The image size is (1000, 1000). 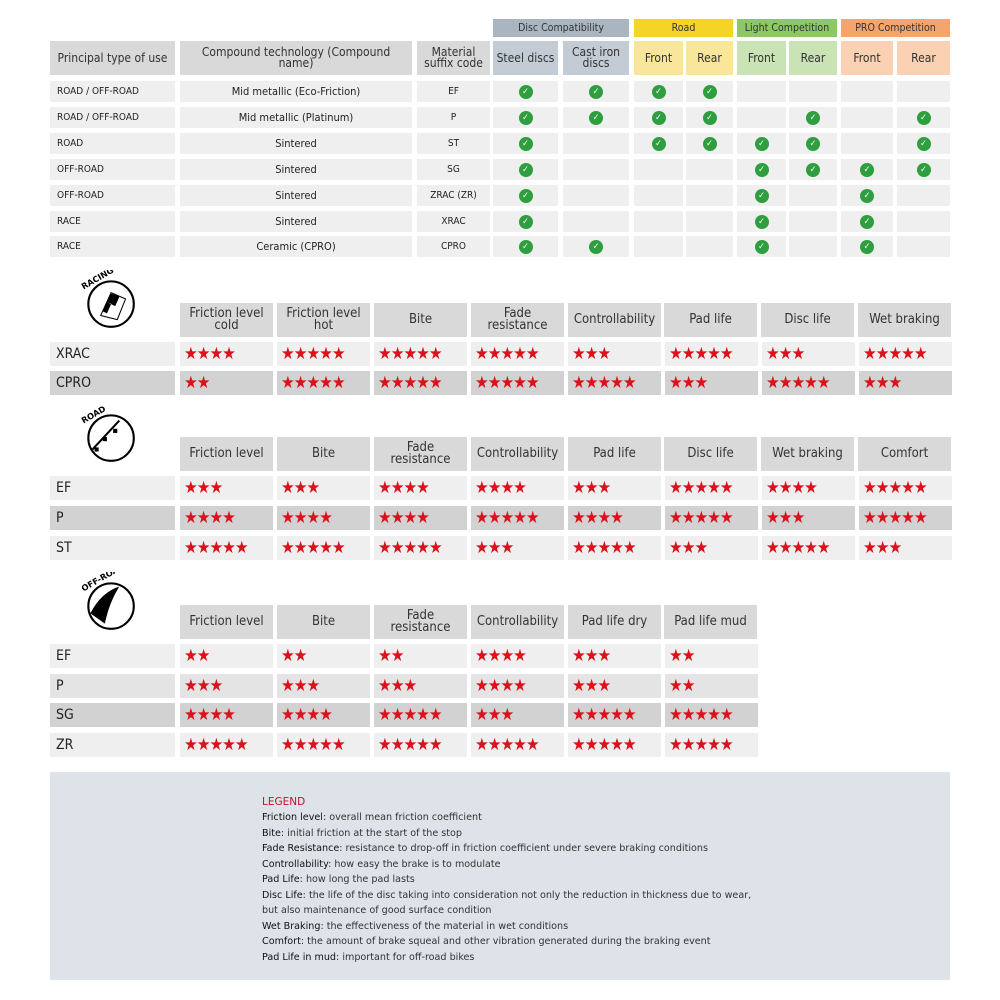 I want to click on rating-header: Friction level, so click(x=226, y=454).